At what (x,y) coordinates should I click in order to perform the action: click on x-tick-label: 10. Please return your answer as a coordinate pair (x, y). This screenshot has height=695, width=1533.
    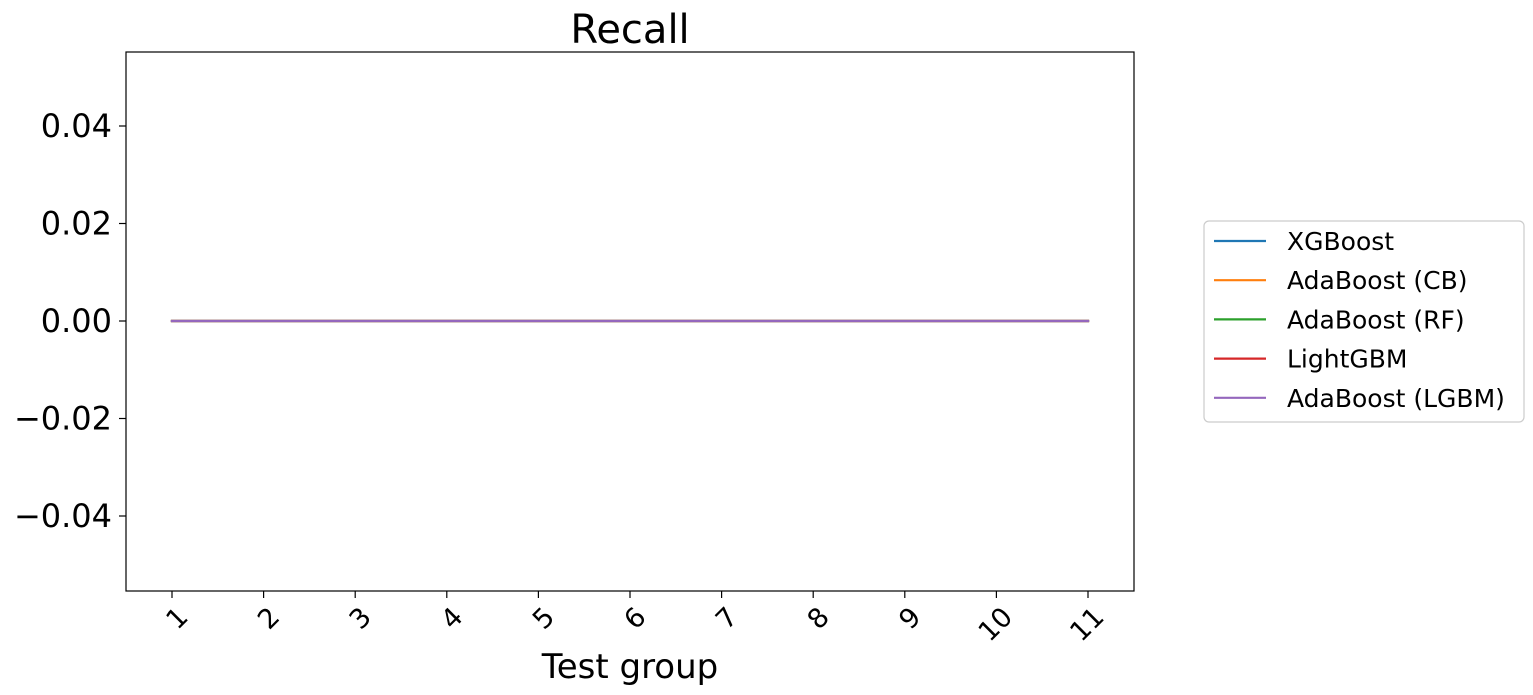
    Looking at the image, I should click on (996, 625).